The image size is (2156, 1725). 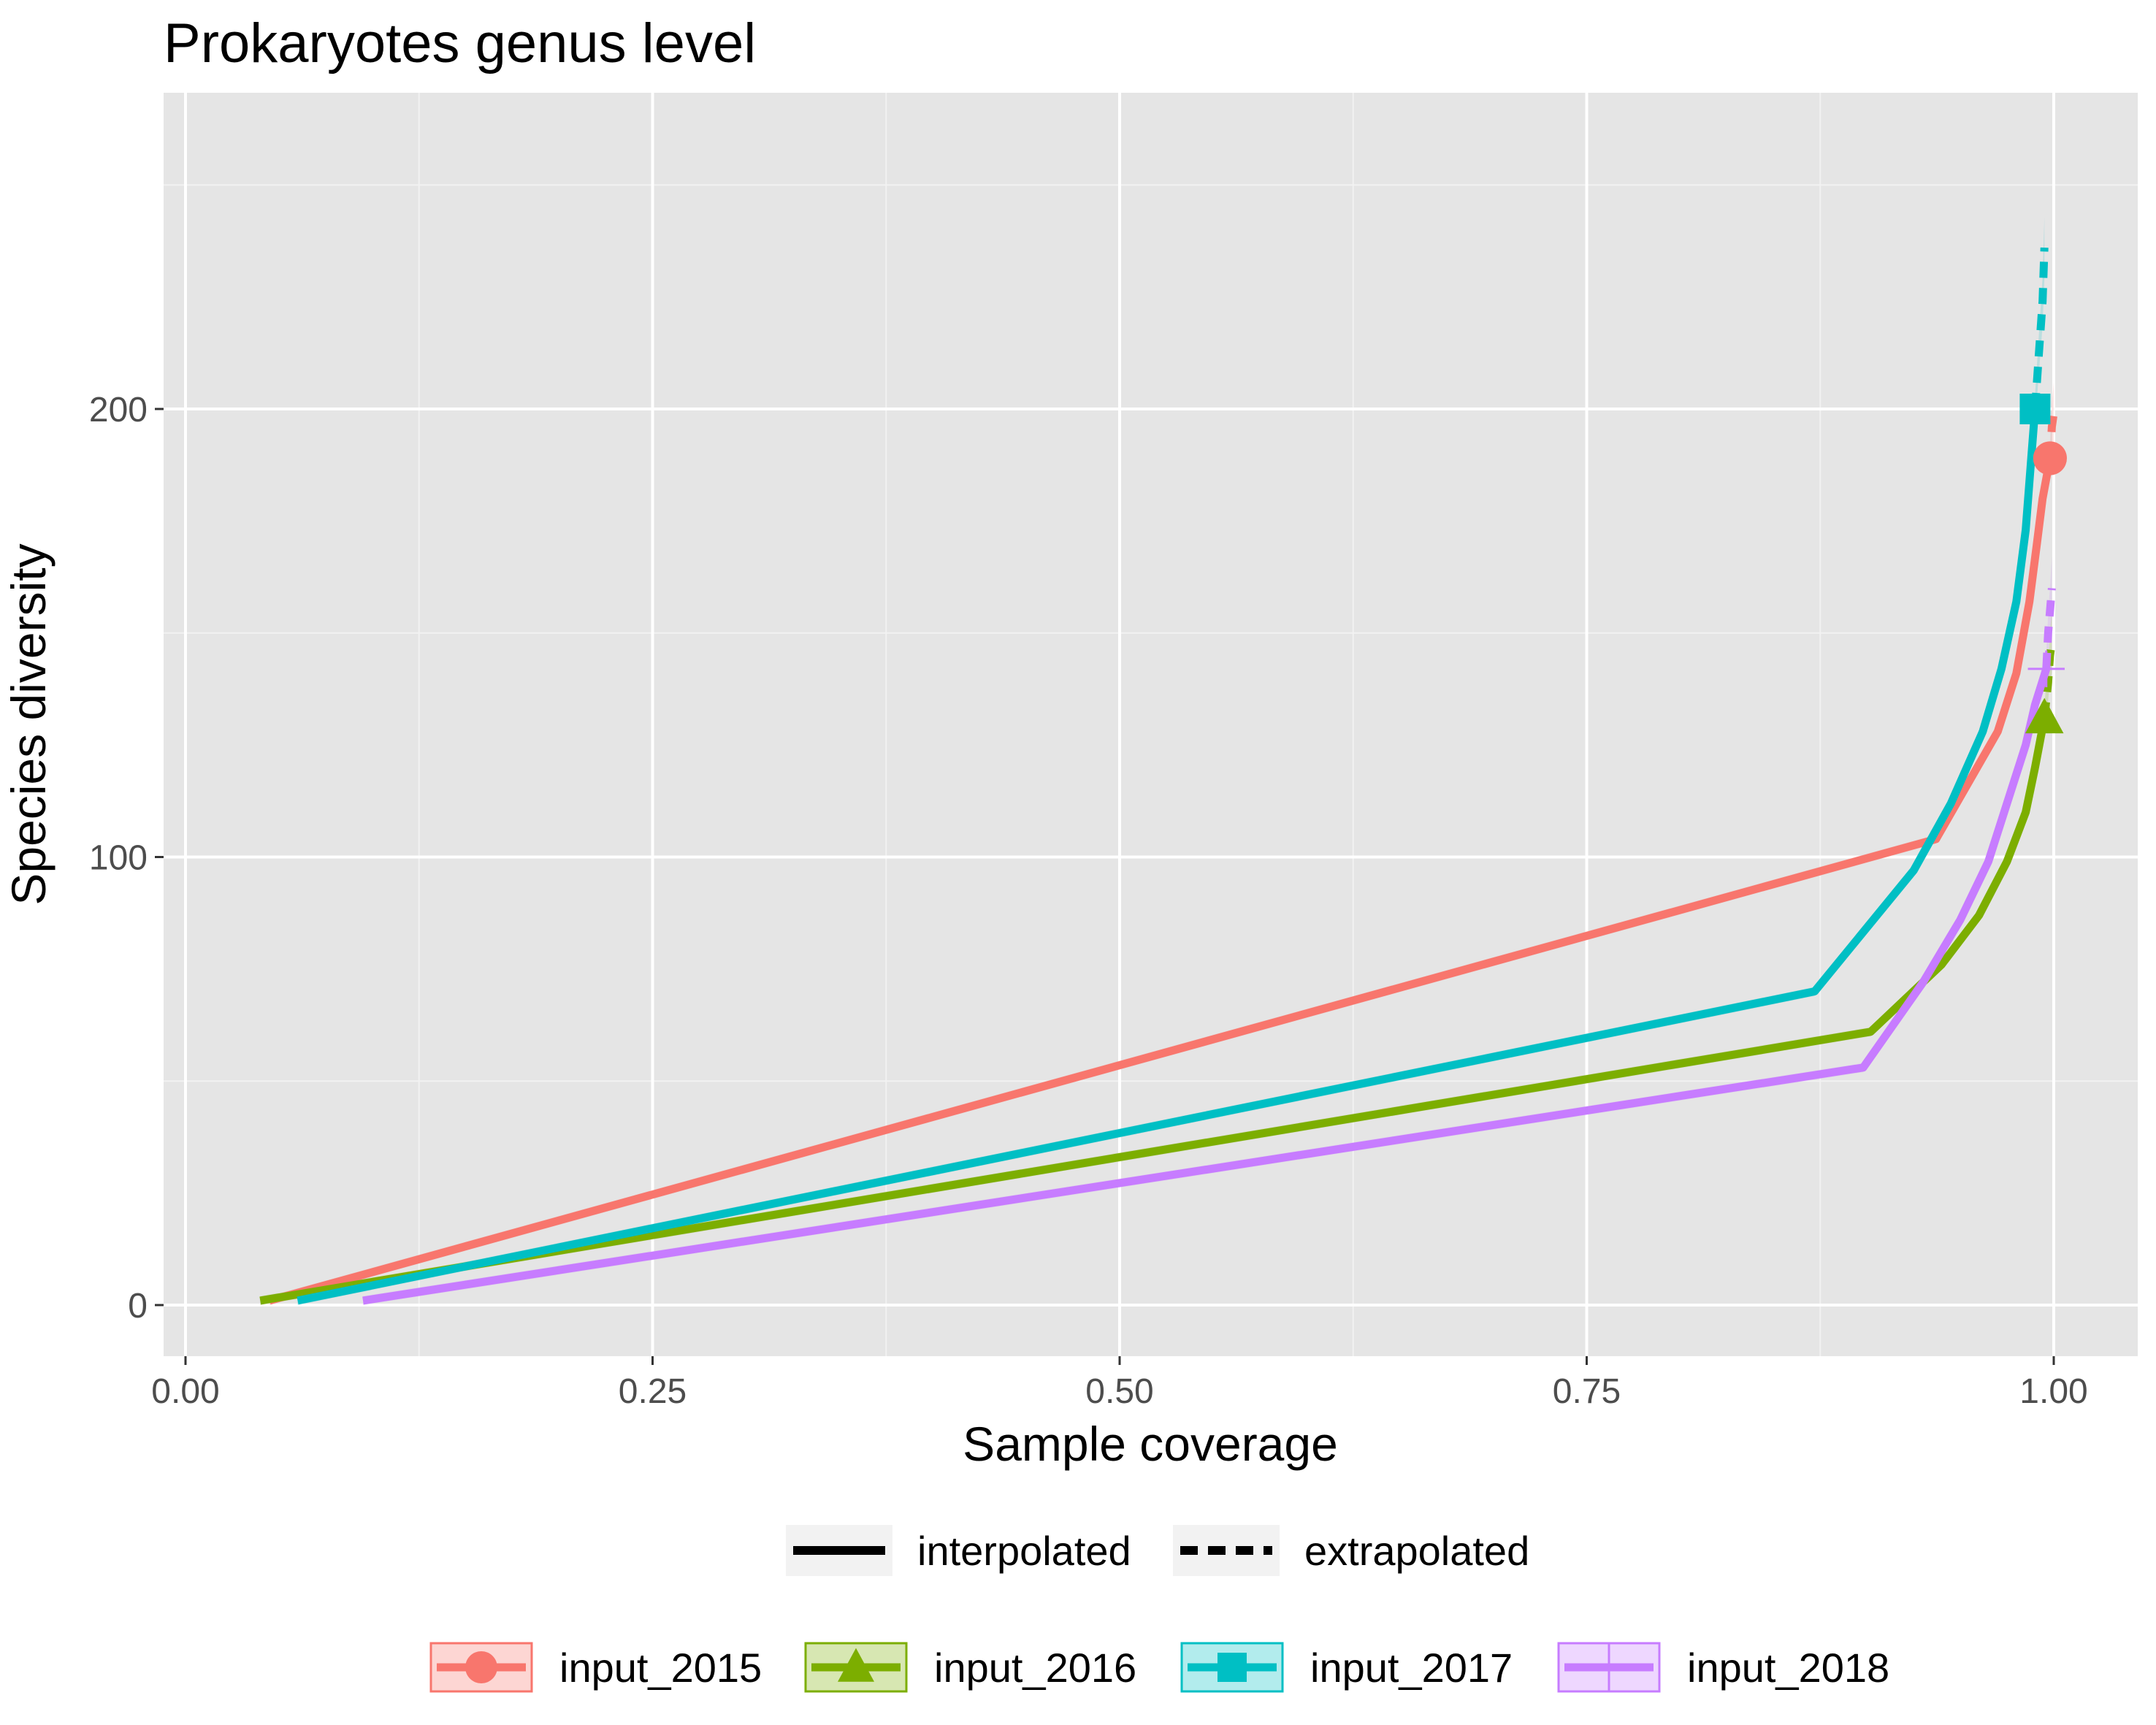 I want to click on x-axis-ticks: 0.00 0.25 0.50 0.75 1.00, so click(x=1120, y=1383).